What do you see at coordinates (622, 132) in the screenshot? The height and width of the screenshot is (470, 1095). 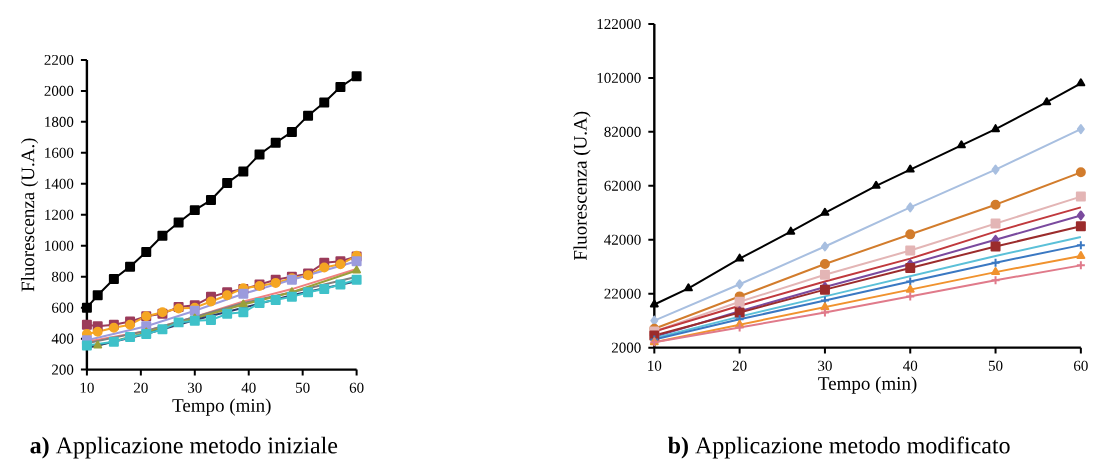 I see `y-tick-label: 82000` at bounding box center [622, 132].